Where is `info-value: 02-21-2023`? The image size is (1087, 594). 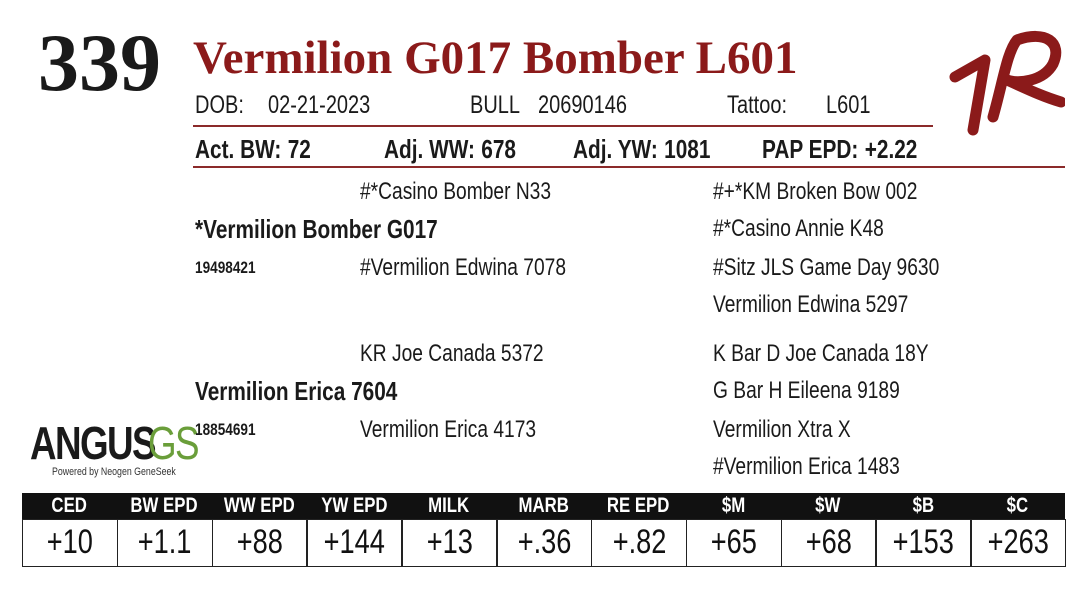
info-value: 02-21-2023 is located at coordinates (319, 105).